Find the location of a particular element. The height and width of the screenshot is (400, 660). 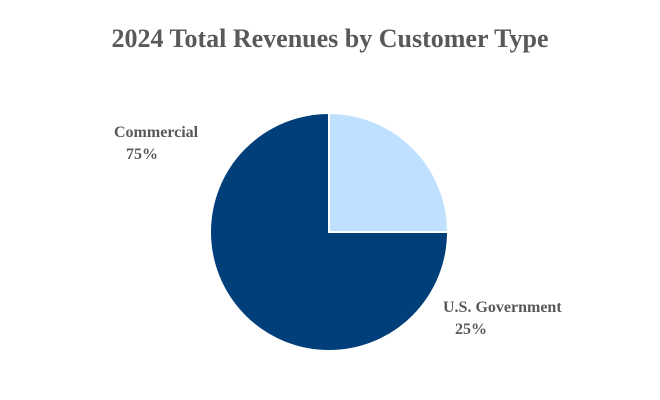

slice-name-us-government: U.S. Government is located at coordinates (502, 307).